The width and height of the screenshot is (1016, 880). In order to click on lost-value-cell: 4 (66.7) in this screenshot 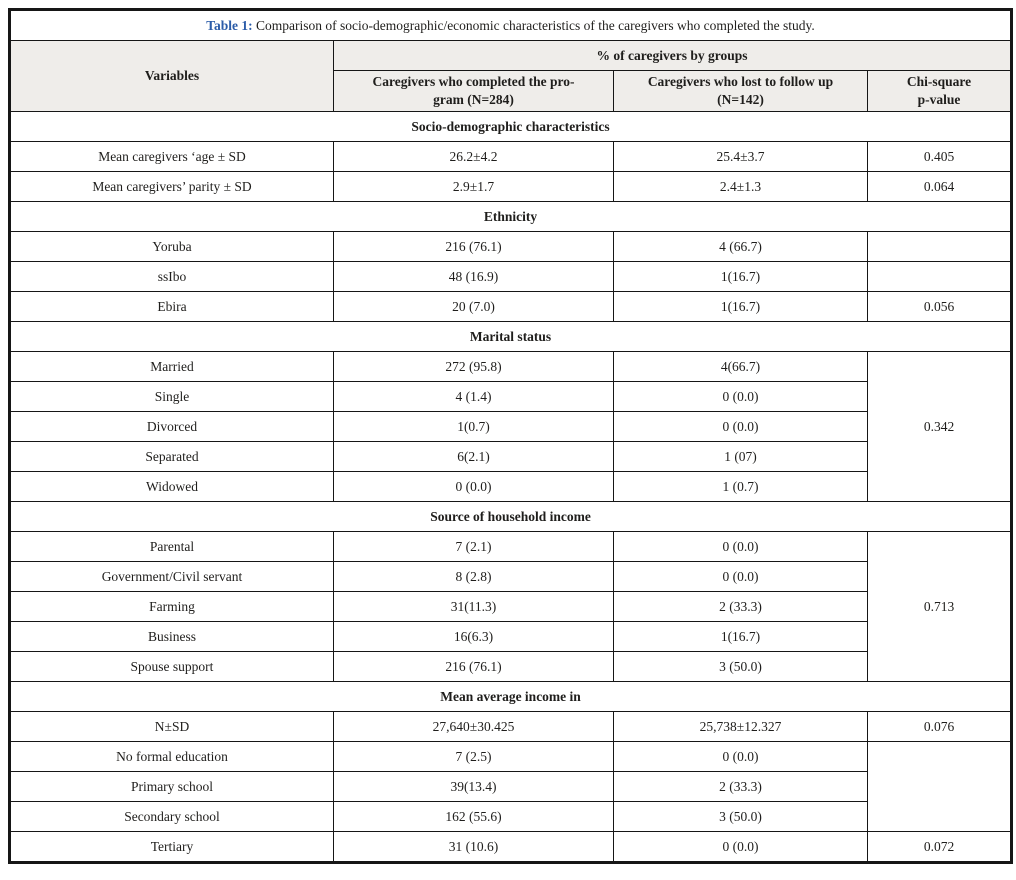, I will do `click(740, 247)`.